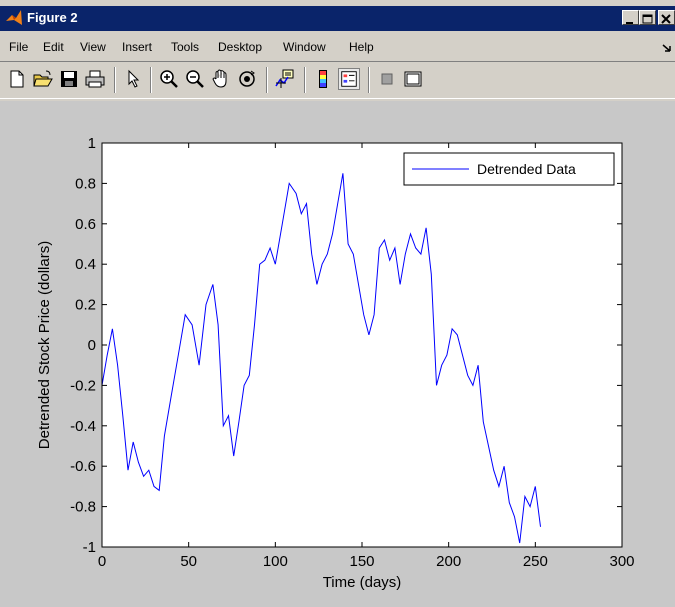 This screenshot has width=675, height=607. Describe the element at coordinates (323, 79) in the screenshot. I see `insert-colorbar-icon` at that location.